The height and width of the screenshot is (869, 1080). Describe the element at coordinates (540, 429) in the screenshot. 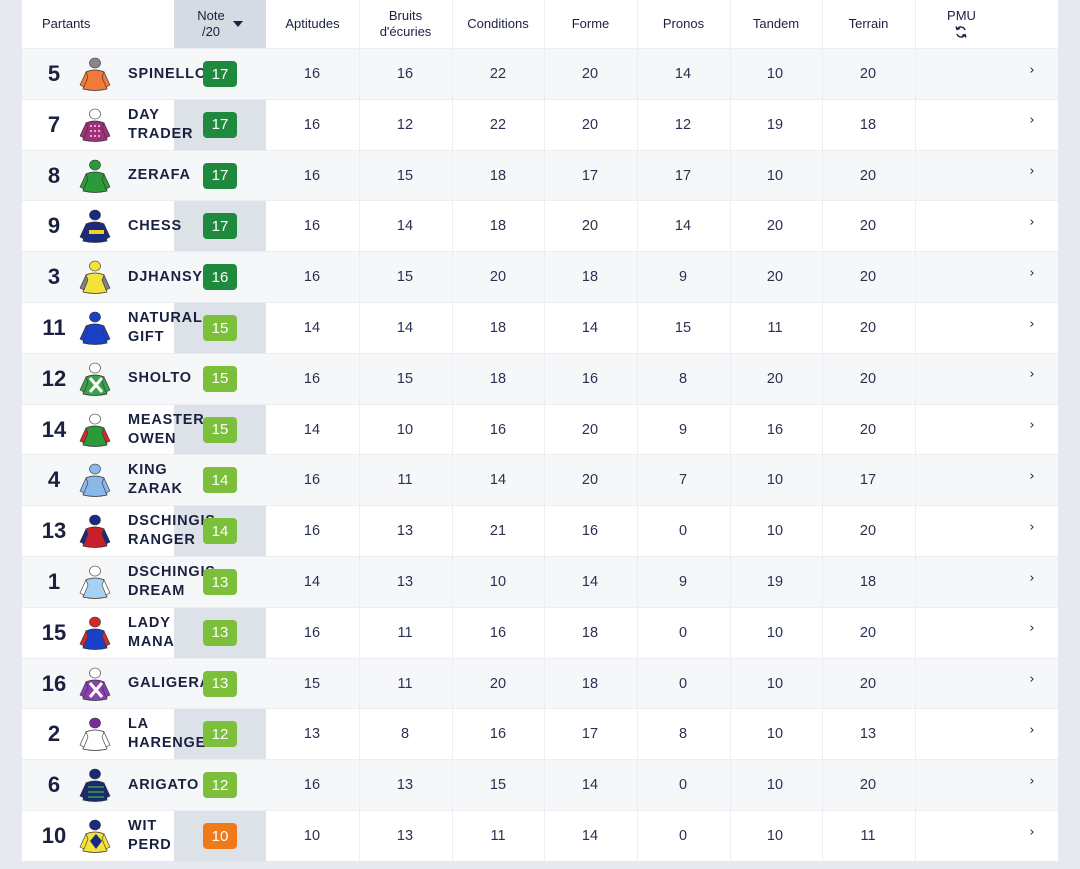

I see `table-row: 14 MEASTER OWEN 15 14 10 16 20 9 16 20 ›` at that location.